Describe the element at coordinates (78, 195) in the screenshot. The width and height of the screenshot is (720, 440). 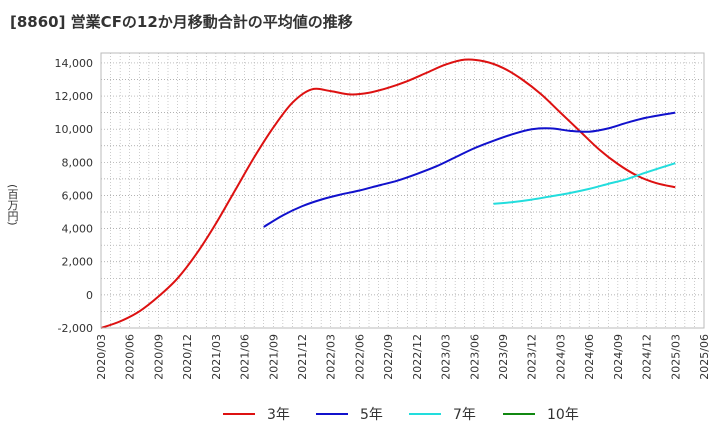
I see `y-tick-label: 6,000` at that location.